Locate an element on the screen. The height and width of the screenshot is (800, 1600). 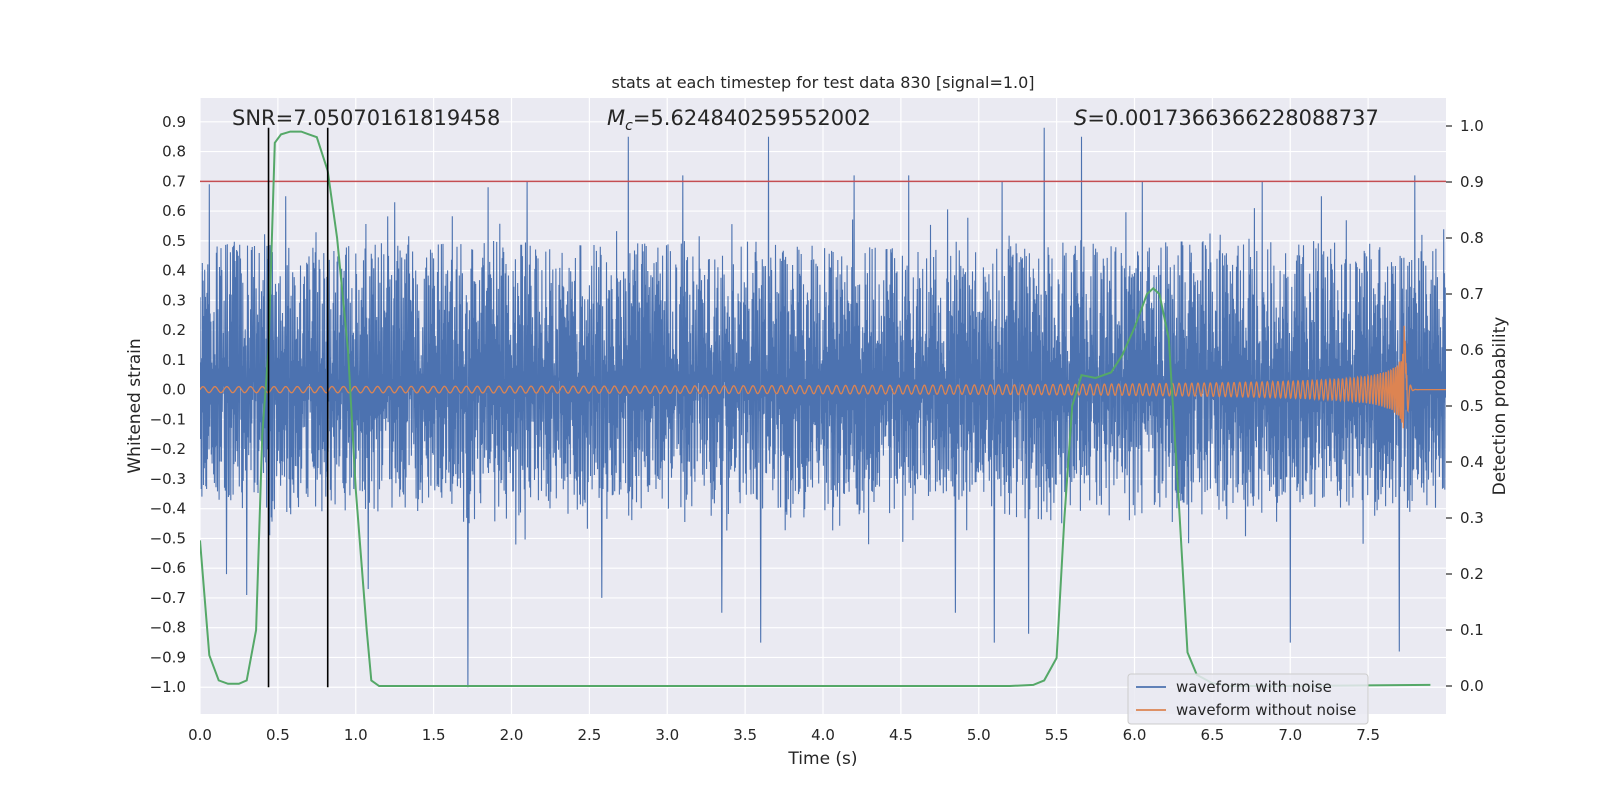
y-tick-label: 0.0 is located at coordinates (174, 390).